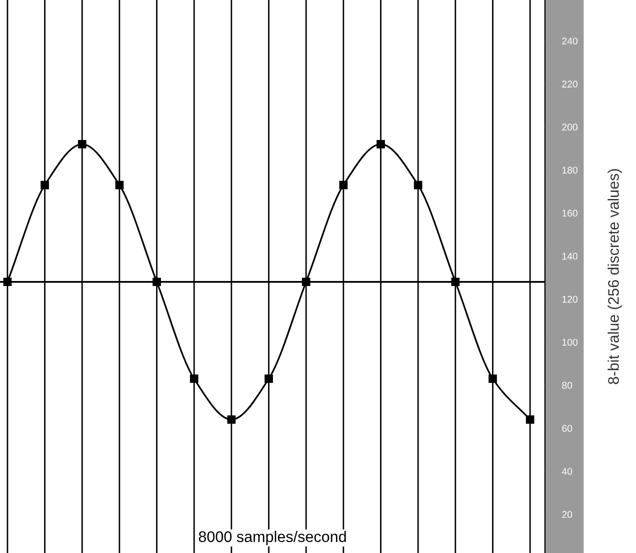 This screenshot has height=553, width=636. I want to click on y-tick-label: 240, so click(570, 41).